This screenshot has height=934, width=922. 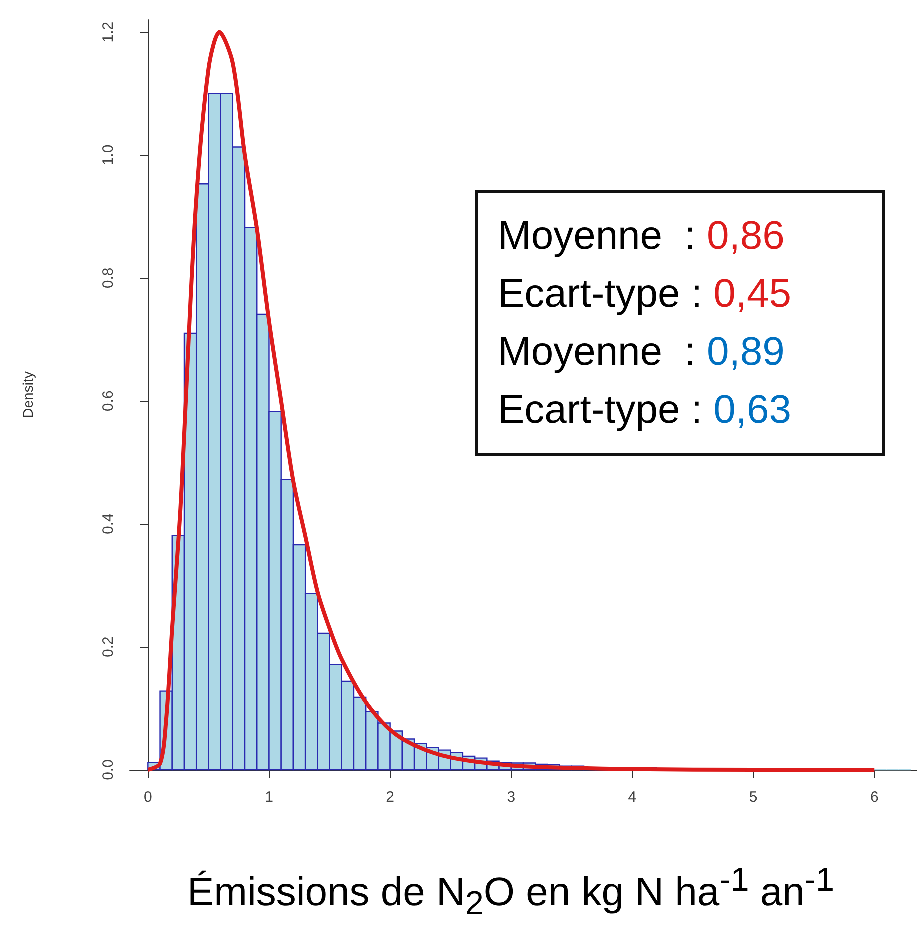 What do you see at coordinates (511, 893) in the screenshot?
I see `x-axis-title: Émissions de N$_{2}$O en kg N ha$^{-1}$ an$^{-1}$` at bounding box center [511, 893].